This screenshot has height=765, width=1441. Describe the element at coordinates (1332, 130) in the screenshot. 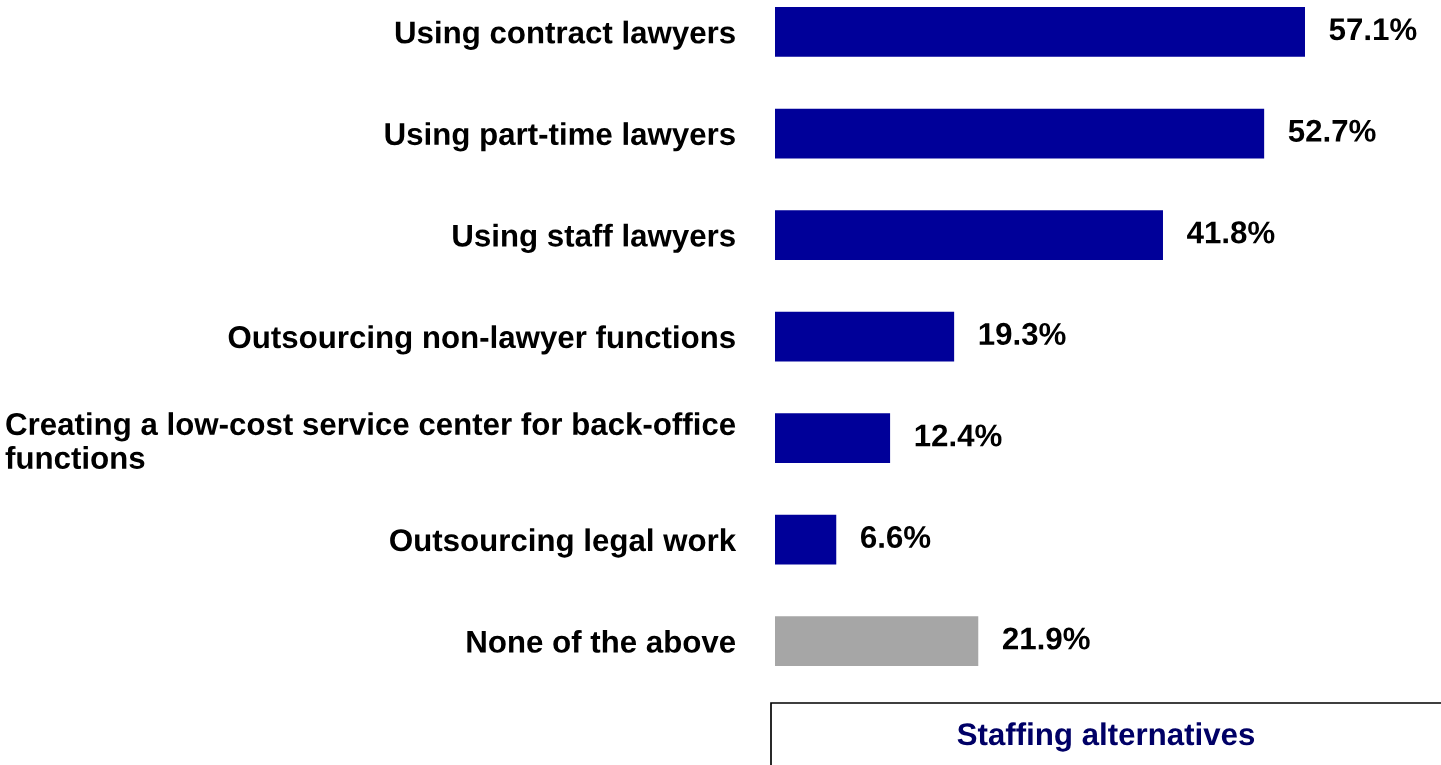

I see `data-label: 52.7%` at that location.